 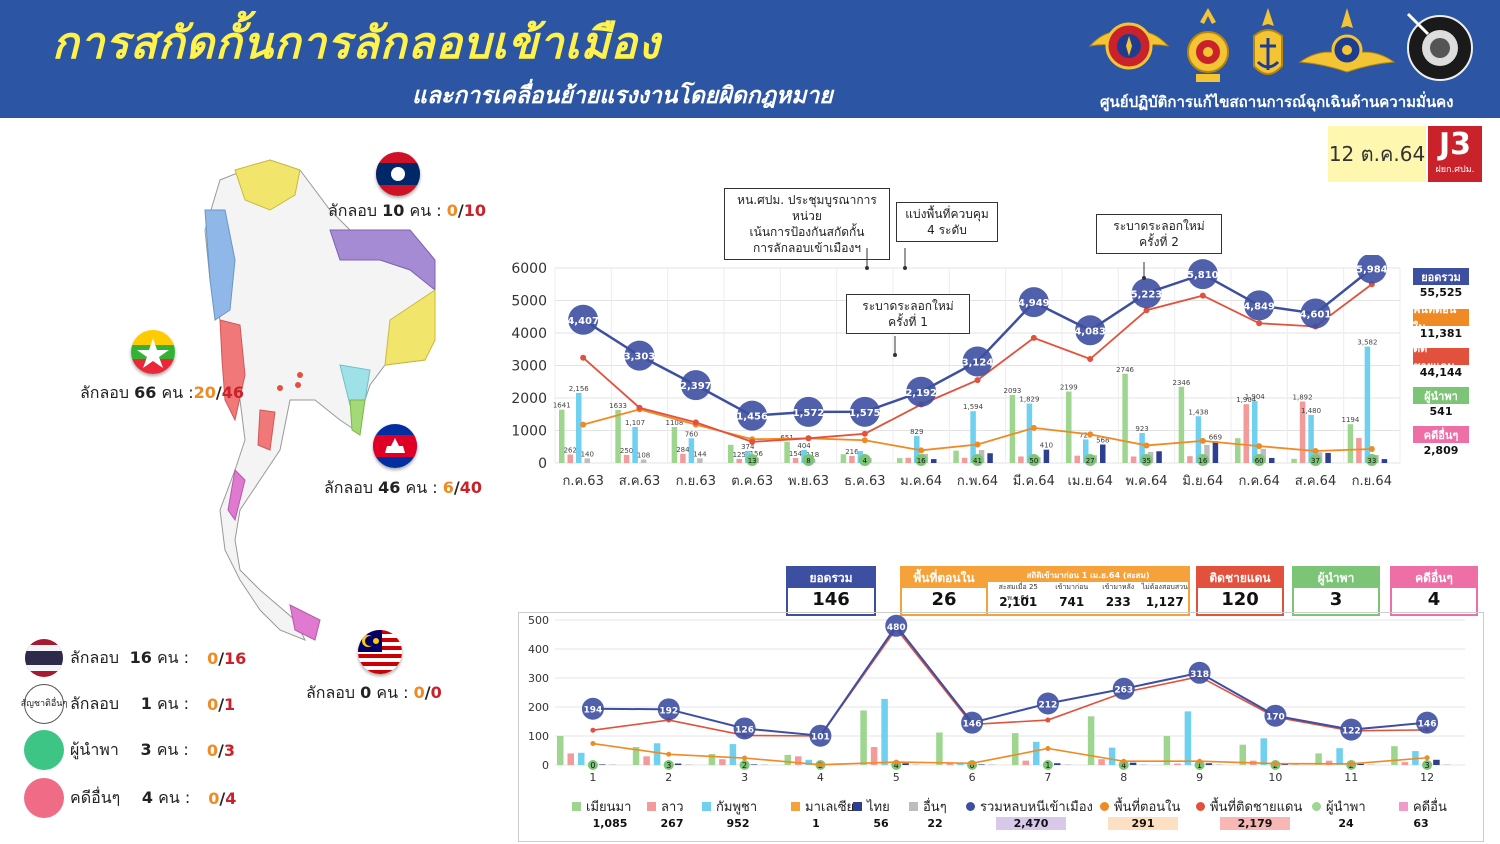 I want to click on annotation-wave2: ระบาดระลอกใหม่ ครั้งที่ 2, so click(x=1159, y=234).